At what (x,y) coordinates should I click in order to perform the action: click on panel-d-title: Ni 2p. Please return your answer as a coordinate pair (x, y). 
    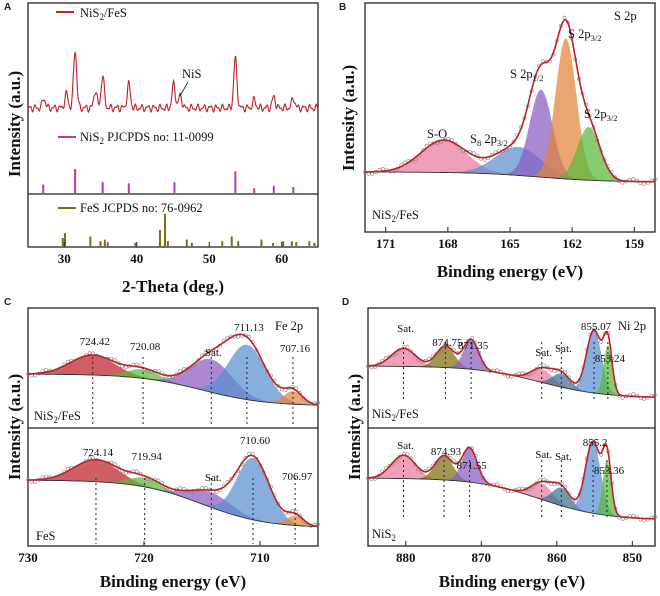
    Looking at the image, I should click on (632, 326).